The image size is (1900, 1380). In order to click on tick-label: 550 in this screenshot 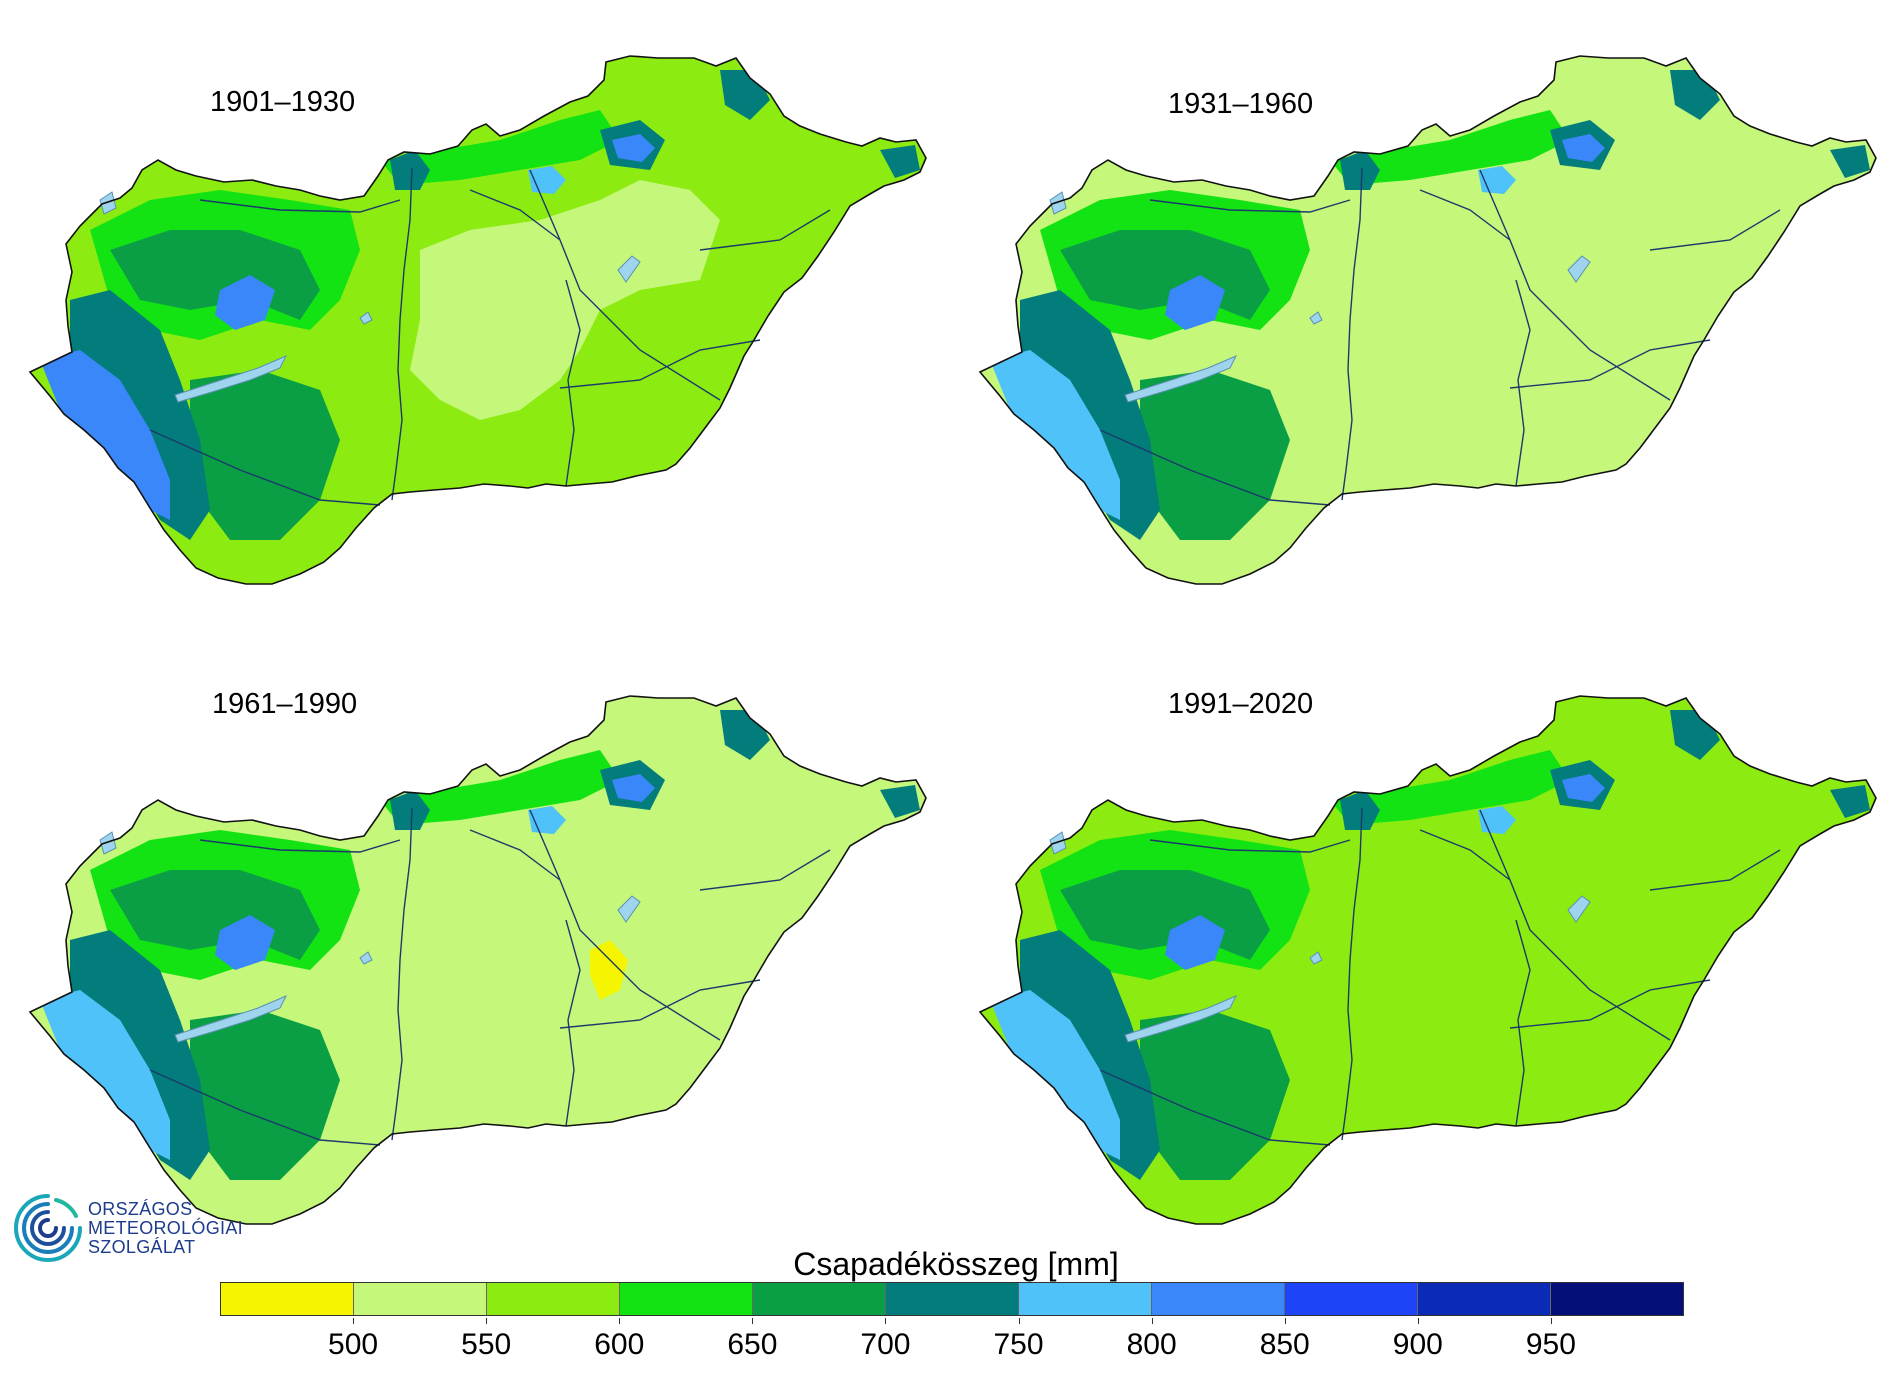, I will do `click(486, 1344)`.